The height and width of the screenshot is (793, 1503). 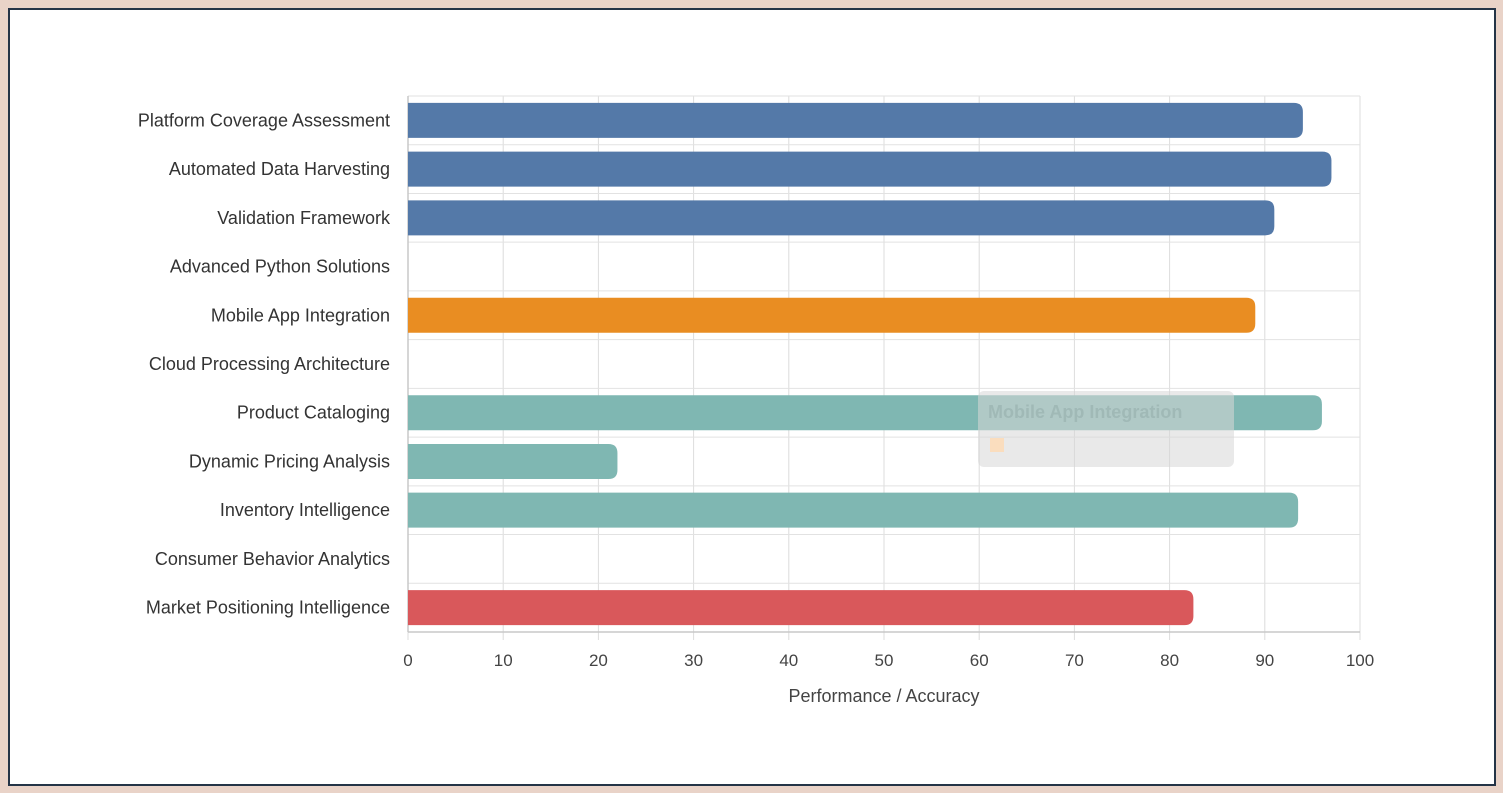 What do you see at coordinates (407, 660) in the screenshot?
I see `x-tick-label: 0` at bounding box center [407, 660].